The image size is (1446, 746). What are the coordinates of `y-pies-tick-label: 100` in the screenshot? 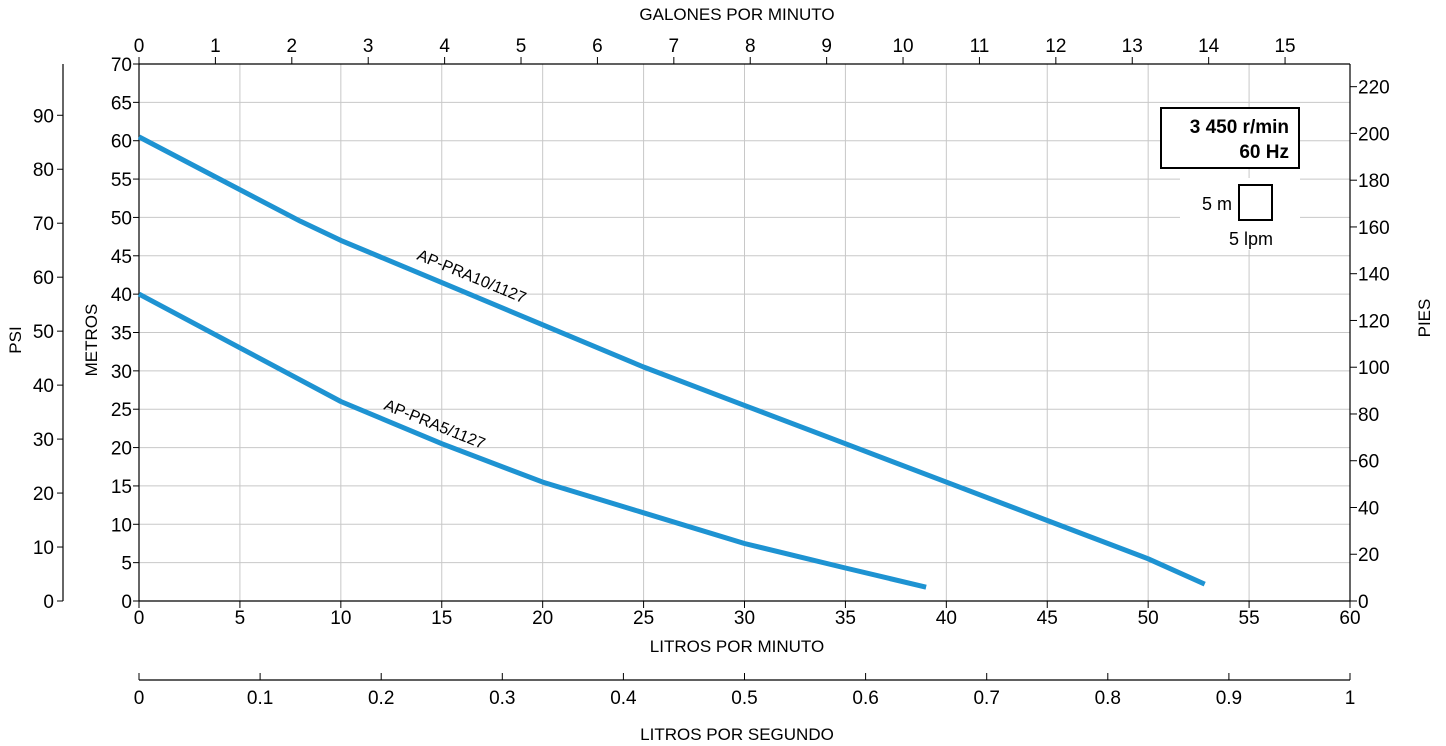 It's located at (1374, 368).